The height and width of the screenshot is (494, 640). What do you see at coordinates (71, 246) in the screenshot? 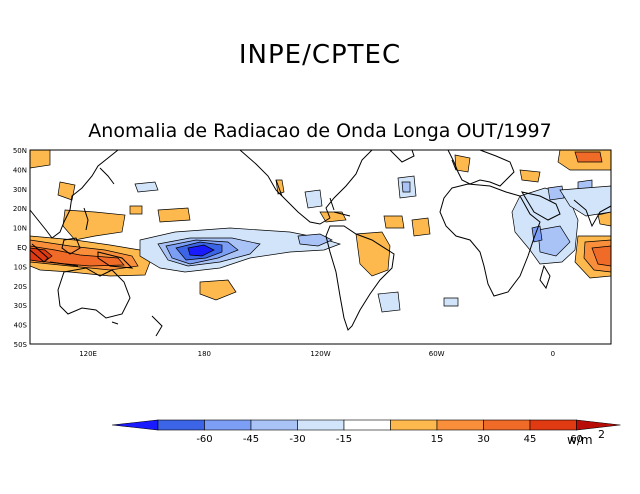
I see `coast-borneo` at bounding box center [71, 246].